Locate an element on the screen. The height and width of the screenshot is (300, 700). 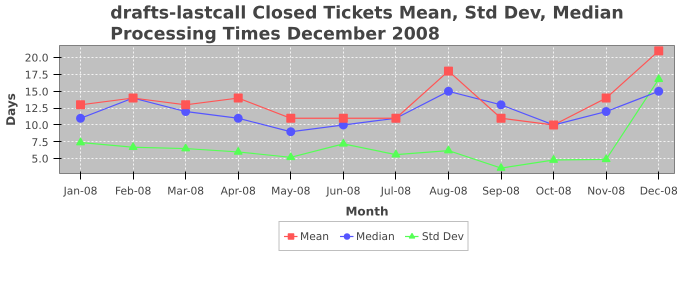
y-tick-label: 7.5 is located at coordinates (40, 142).